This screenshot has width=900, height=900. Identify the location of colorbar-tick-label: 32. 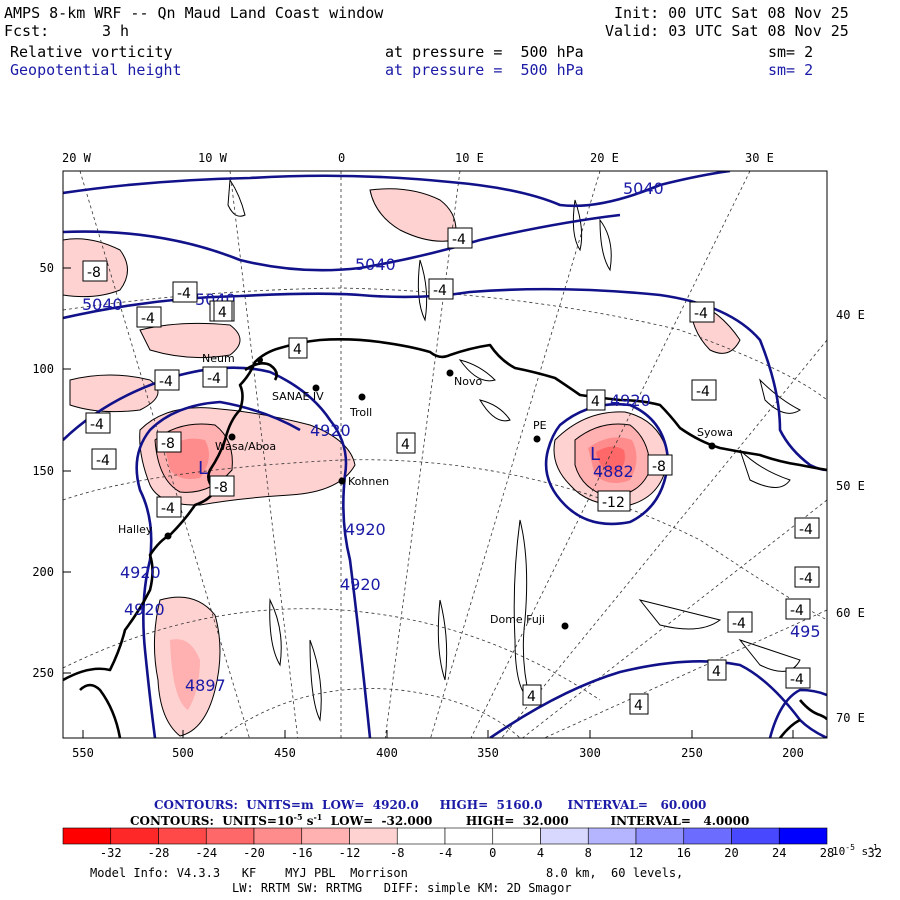
(875, 853).